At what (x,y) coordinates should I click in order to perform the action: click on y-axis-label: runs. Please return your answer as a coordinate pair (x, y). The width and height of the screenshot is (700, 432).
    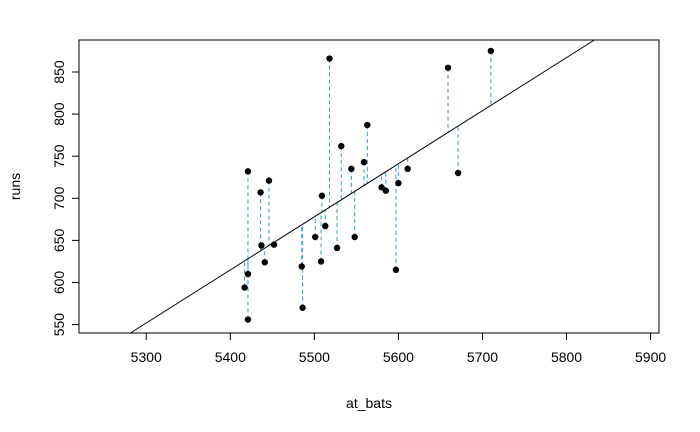
    Looking at the image, I should click on (15, 186).